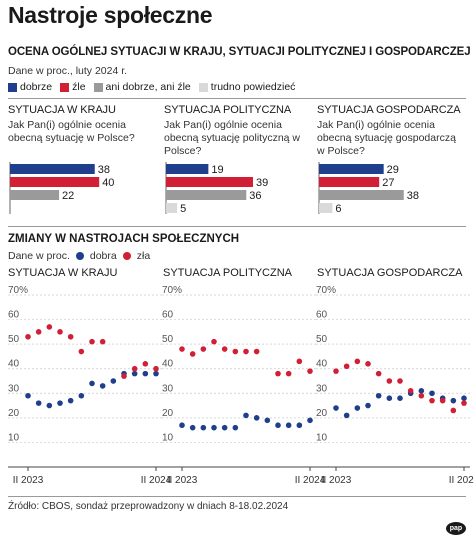 Image resolution: width=474 pixels, height=540 pixels. I want to click on line-legend: Dane w proc. dobra zła, so click(79, 256).